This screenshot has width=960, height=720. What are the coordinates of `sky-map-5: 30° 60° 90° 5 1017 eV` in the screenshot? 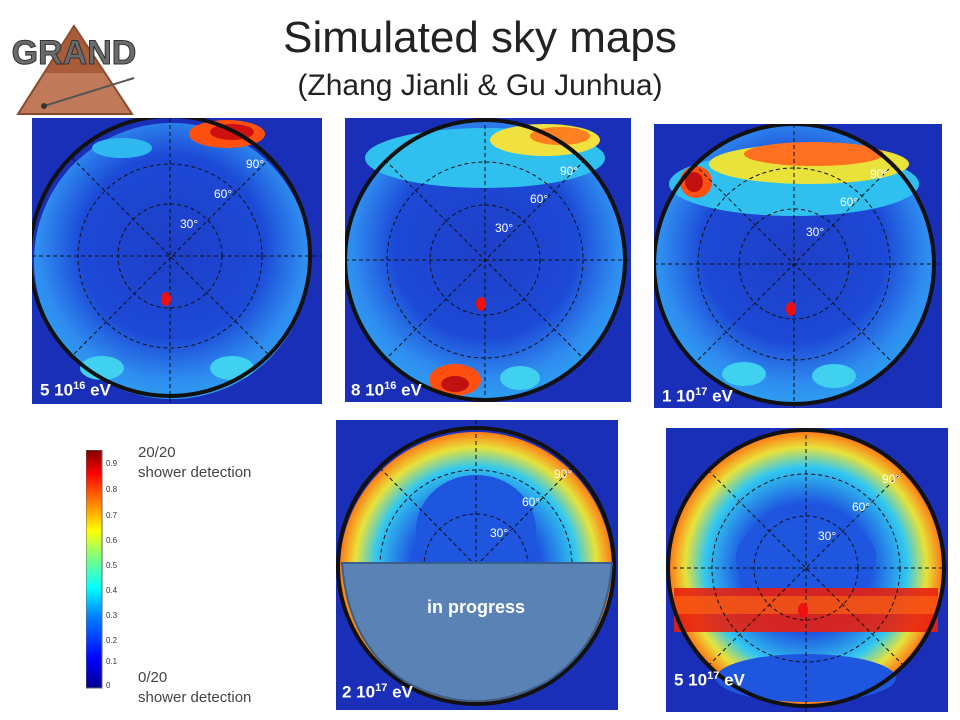 It's located at (807, 570).